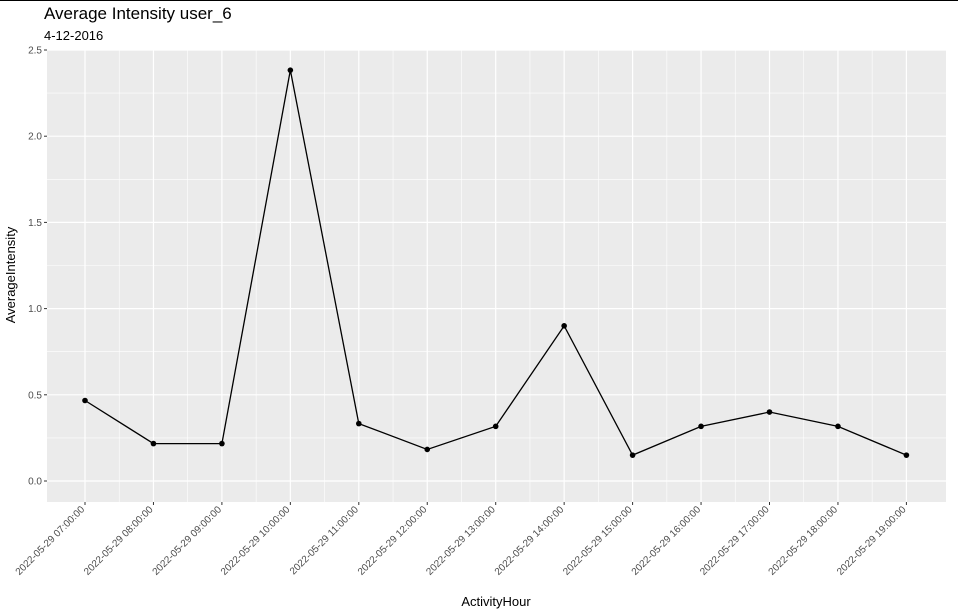  I want to click on chart-title: Average Intensity user_6, so click(138, 13).